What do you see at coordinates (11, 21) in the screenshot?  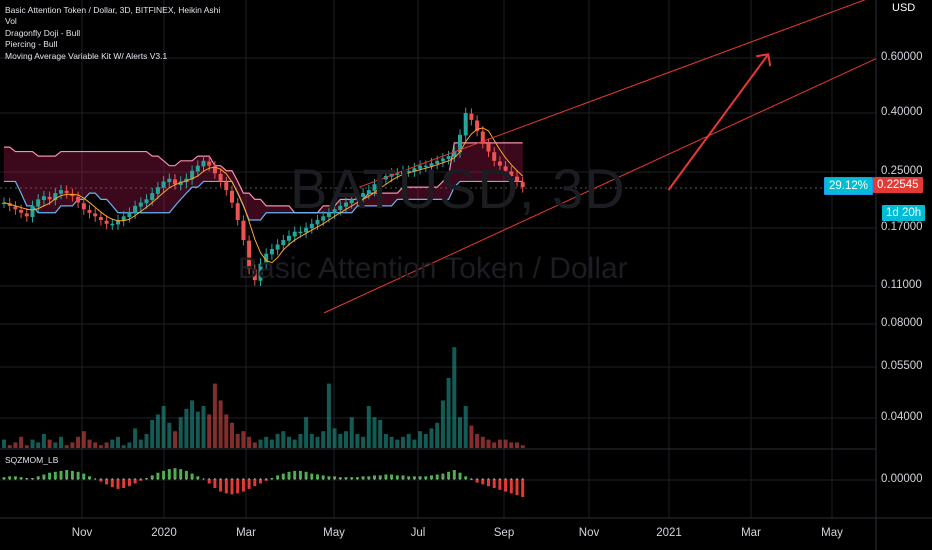 I see `legend-vol: Vol` at bounding box center [11, 21].